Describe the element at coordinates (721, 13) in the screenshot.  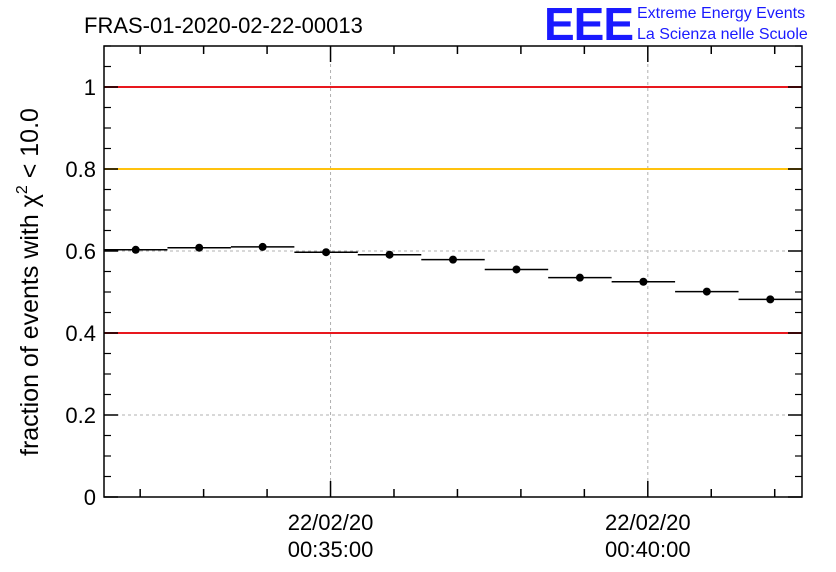
I see `logo-line-1: Extreme Energy Events` at that location.